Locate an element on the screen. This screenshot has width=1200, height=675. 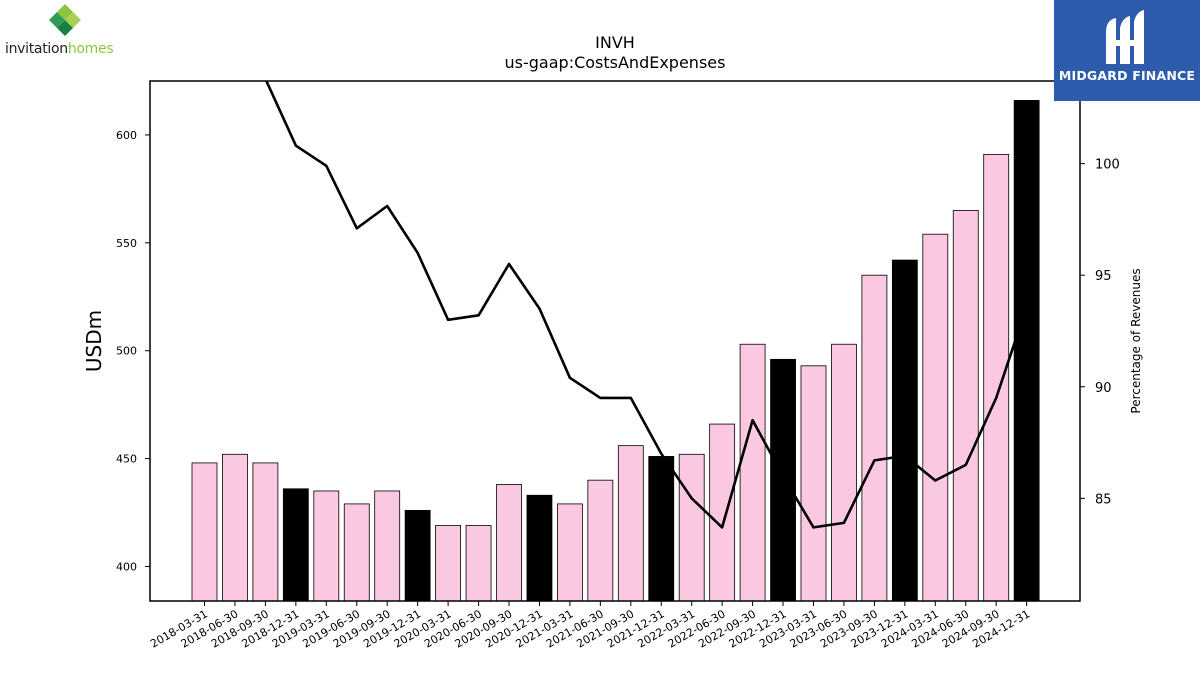
midgard-finance-logo: MIDGARD FINANCE is located at coordinates (1127, 50).